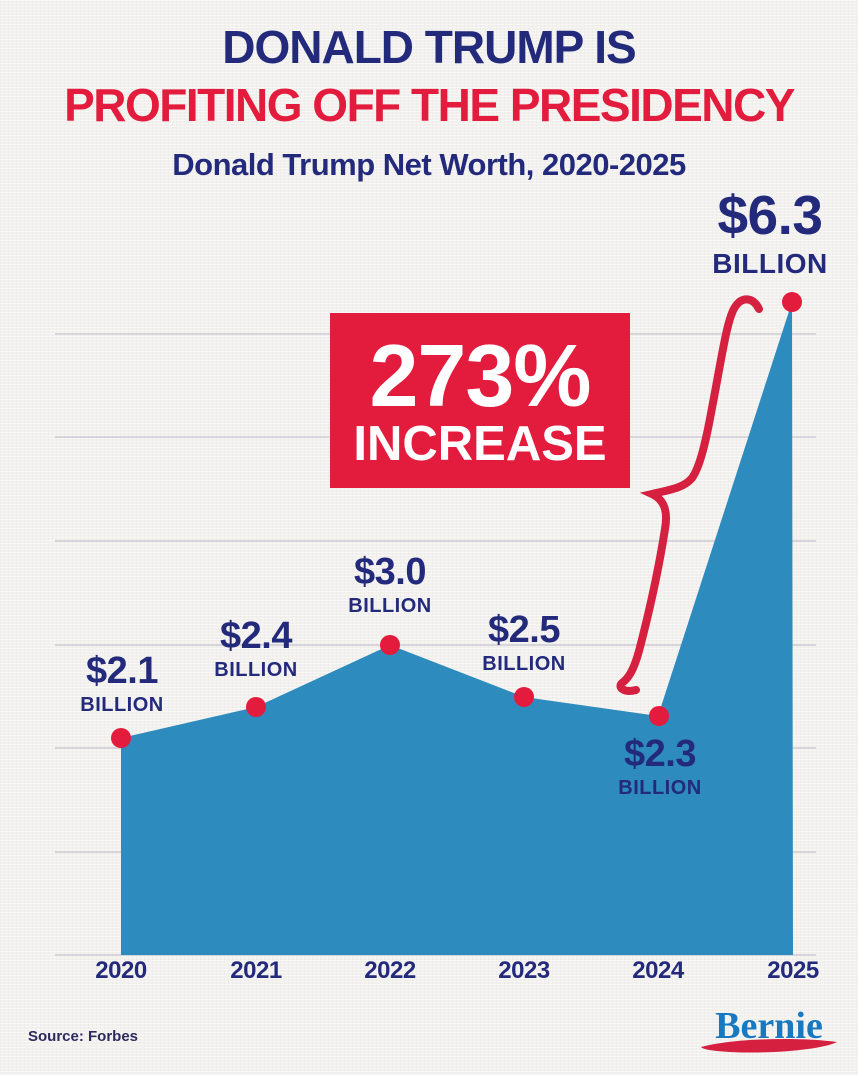 The image size is (858, 1075). What do you see at coordinates (121, 970) in the screenshot?
I see `axis-label-2020: 2020` at bounding box center [121, 970].